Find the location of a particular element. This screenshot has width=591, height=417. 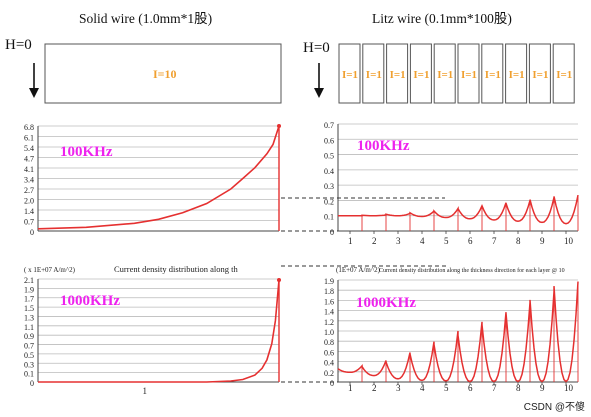

chart-solid-100k: 6.8 6.15.4 4.74.1 3.42.7 2.01.4 0.70 100KHz is located at coordinates (152, 180).